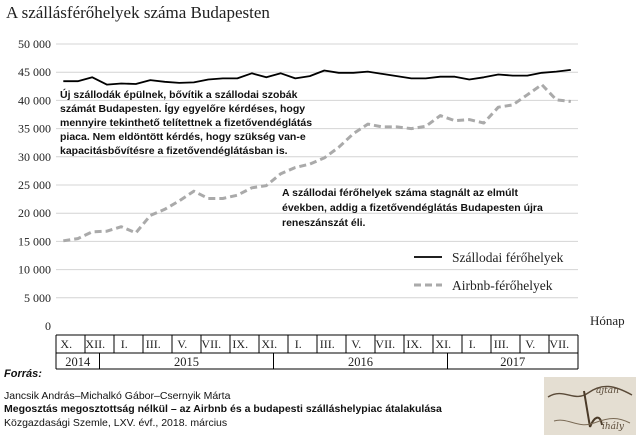 Image resolution: width=640 pixels, height=440 pixels. Describe the element at coordinates (607, 391) in the screenshot. I see `svg-text: ajtan` at that location.